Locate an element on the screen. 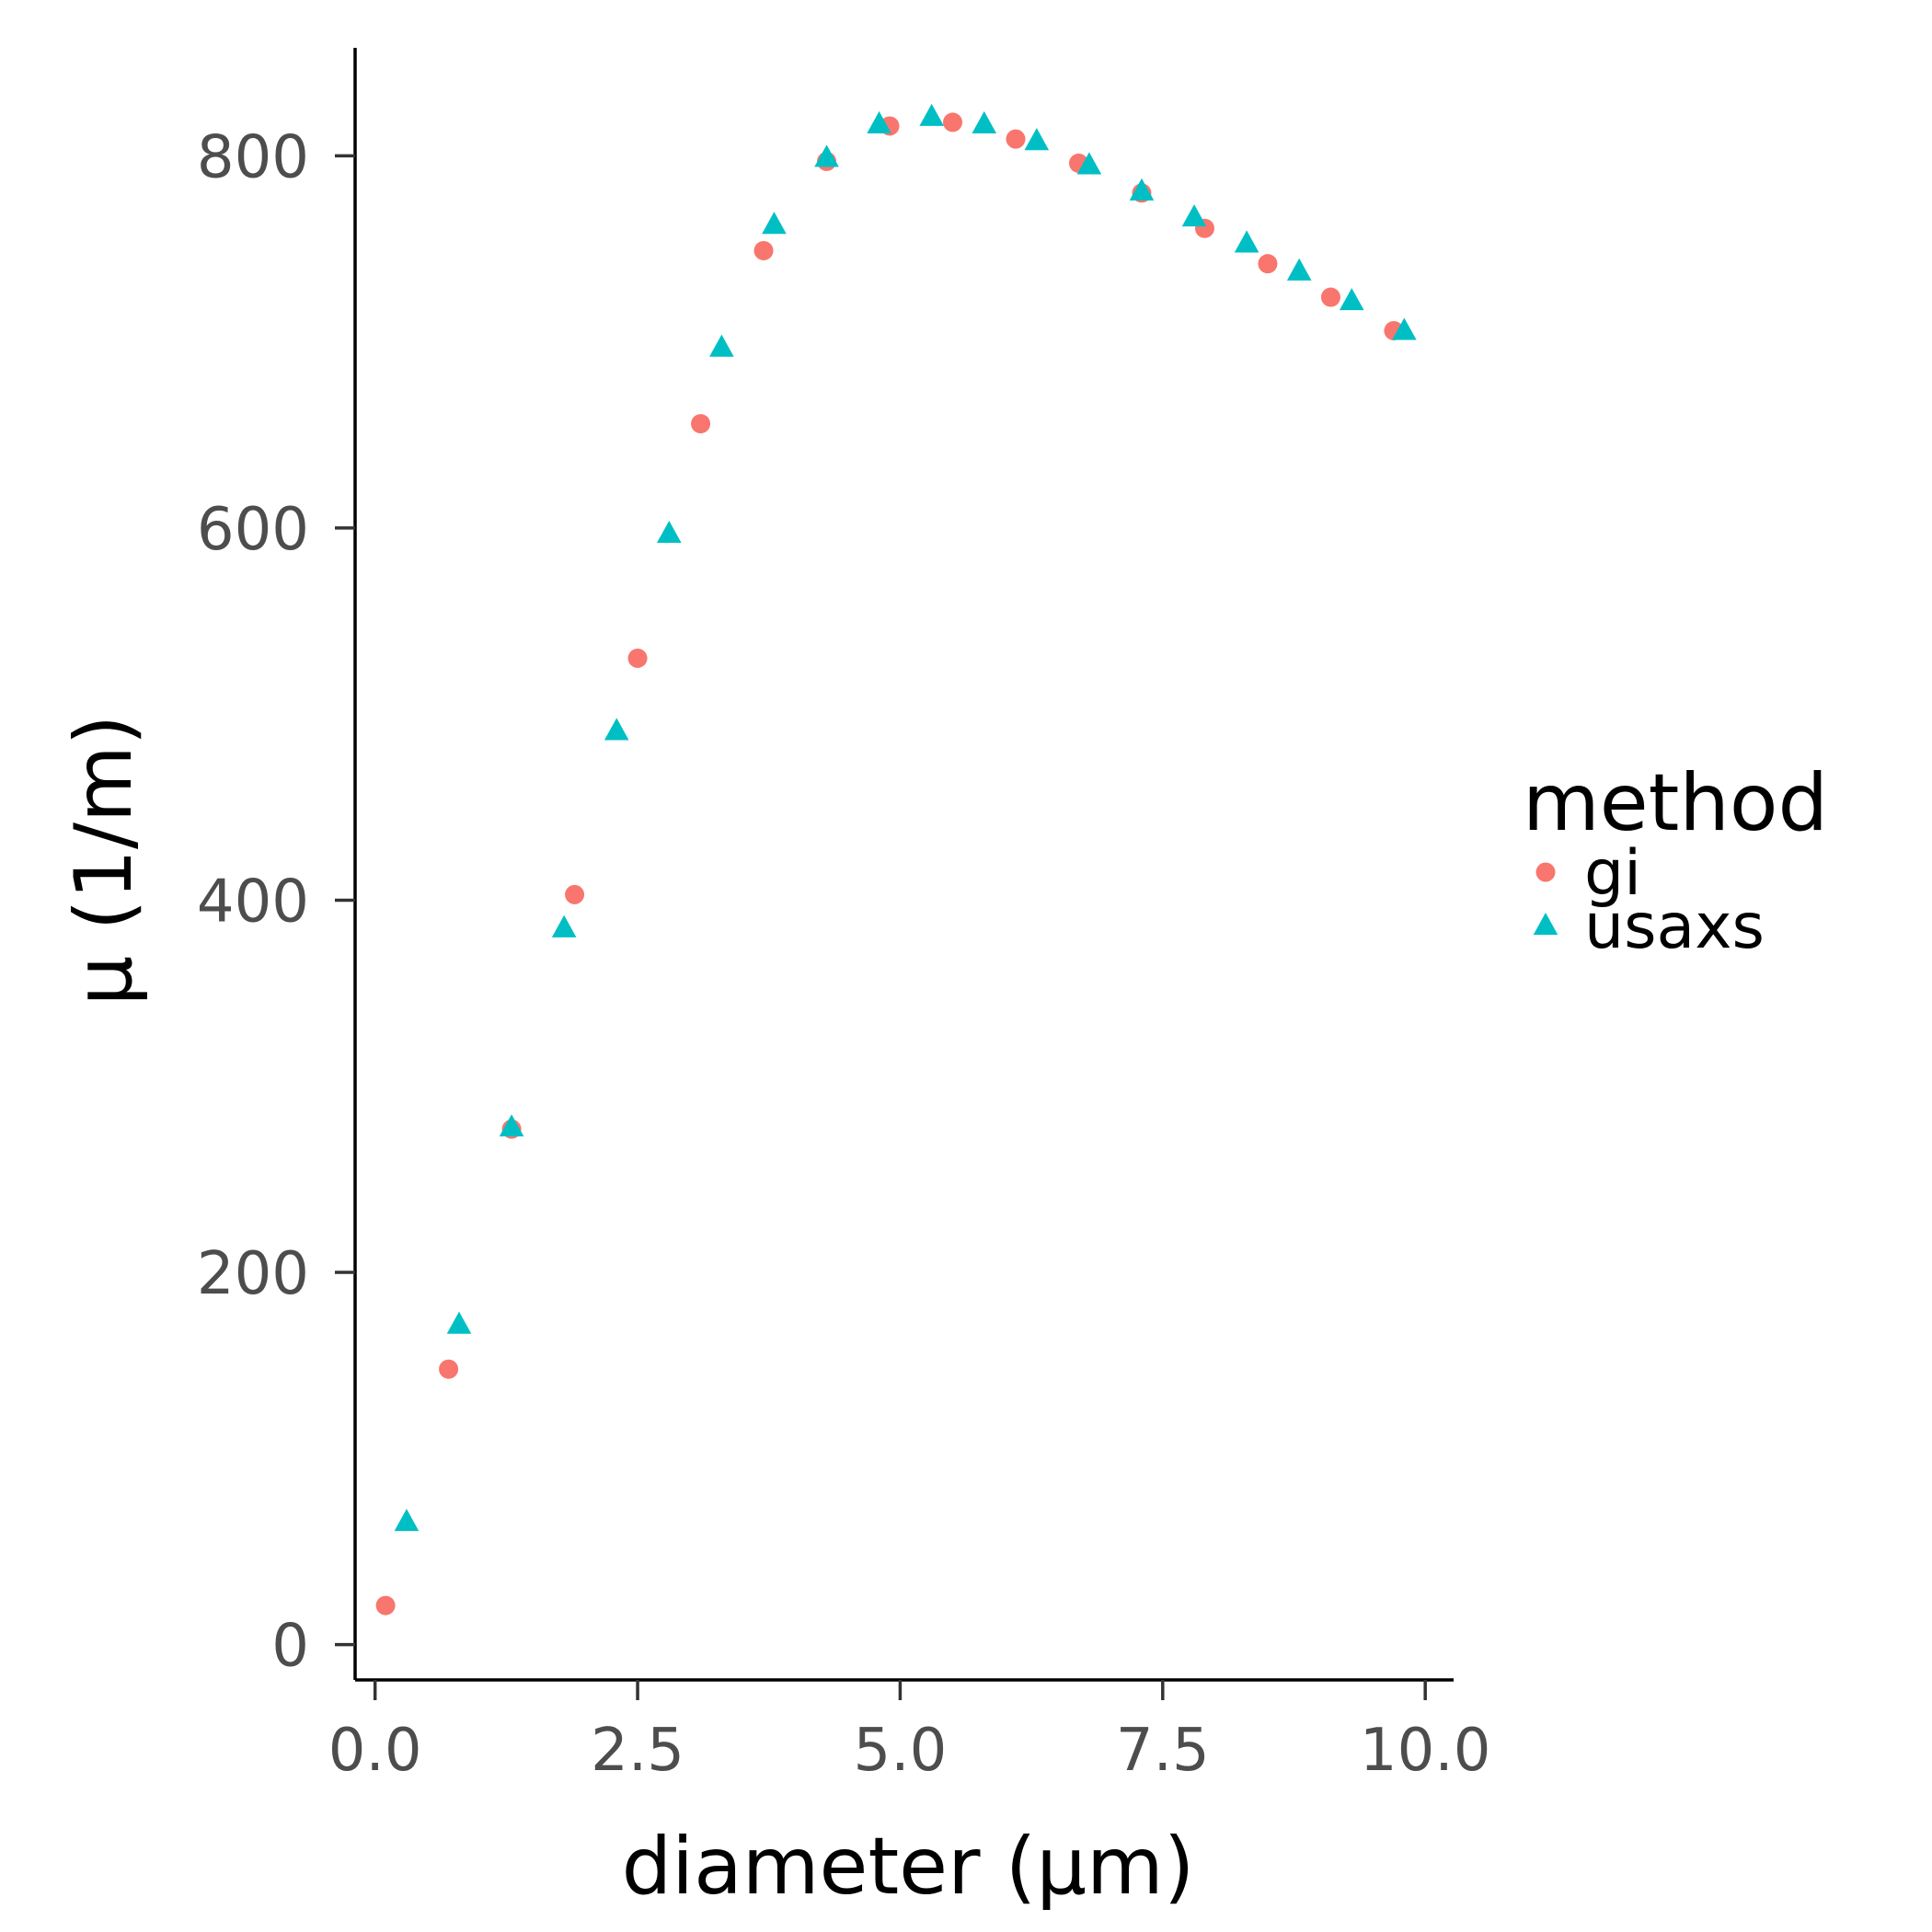 Image resolution: width=1932 pixels, height=1932 pixels. x-tick-label: 10.0 is located at coordinates (1425, 1751).